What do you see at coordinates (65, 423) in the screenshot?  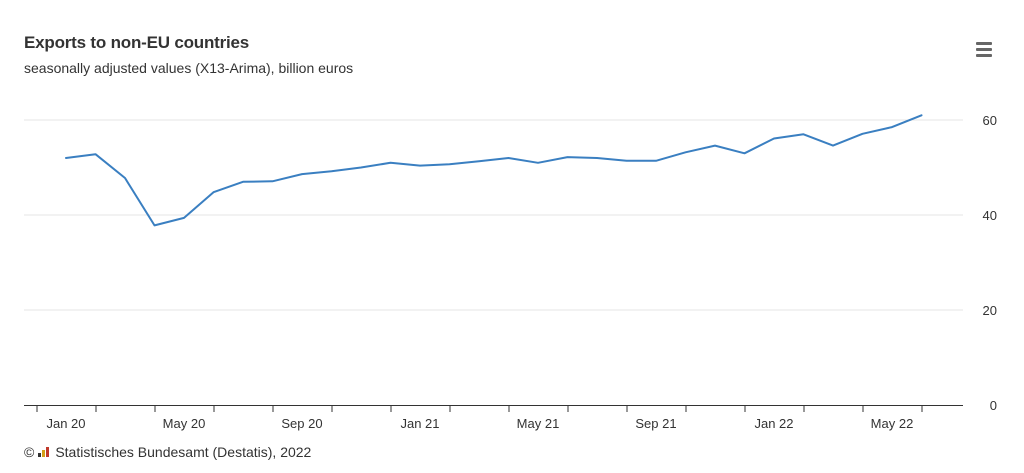 I see `x-tick-label: Jan 20` at bounding box center [65, 423].